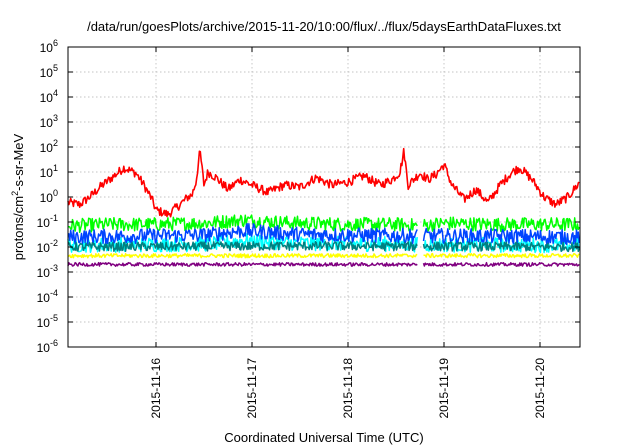 This screenshot has height=448, width=640. Describe the element at coordinates (47, 271) in the screenshot. I see `y-tick-label: 10⁻³` at that location.